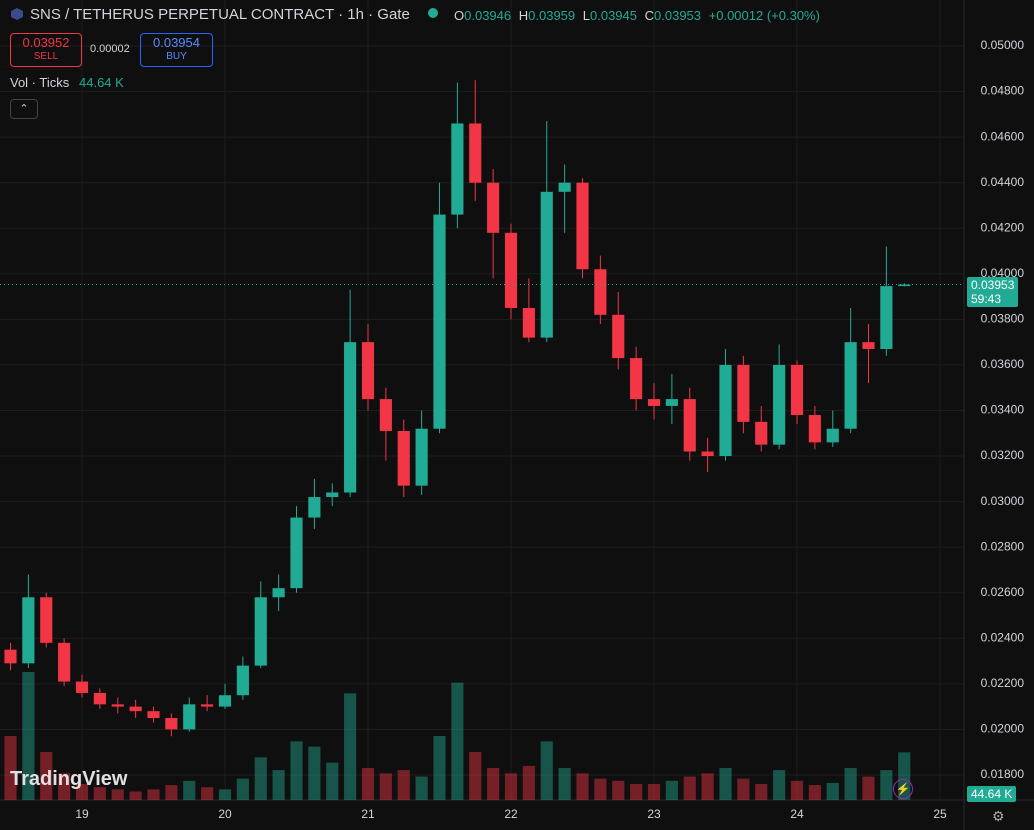  Describe the element at coordinates (1003, 273) in the screenshot. I see `y-tick-label: 0.04000` at that location.